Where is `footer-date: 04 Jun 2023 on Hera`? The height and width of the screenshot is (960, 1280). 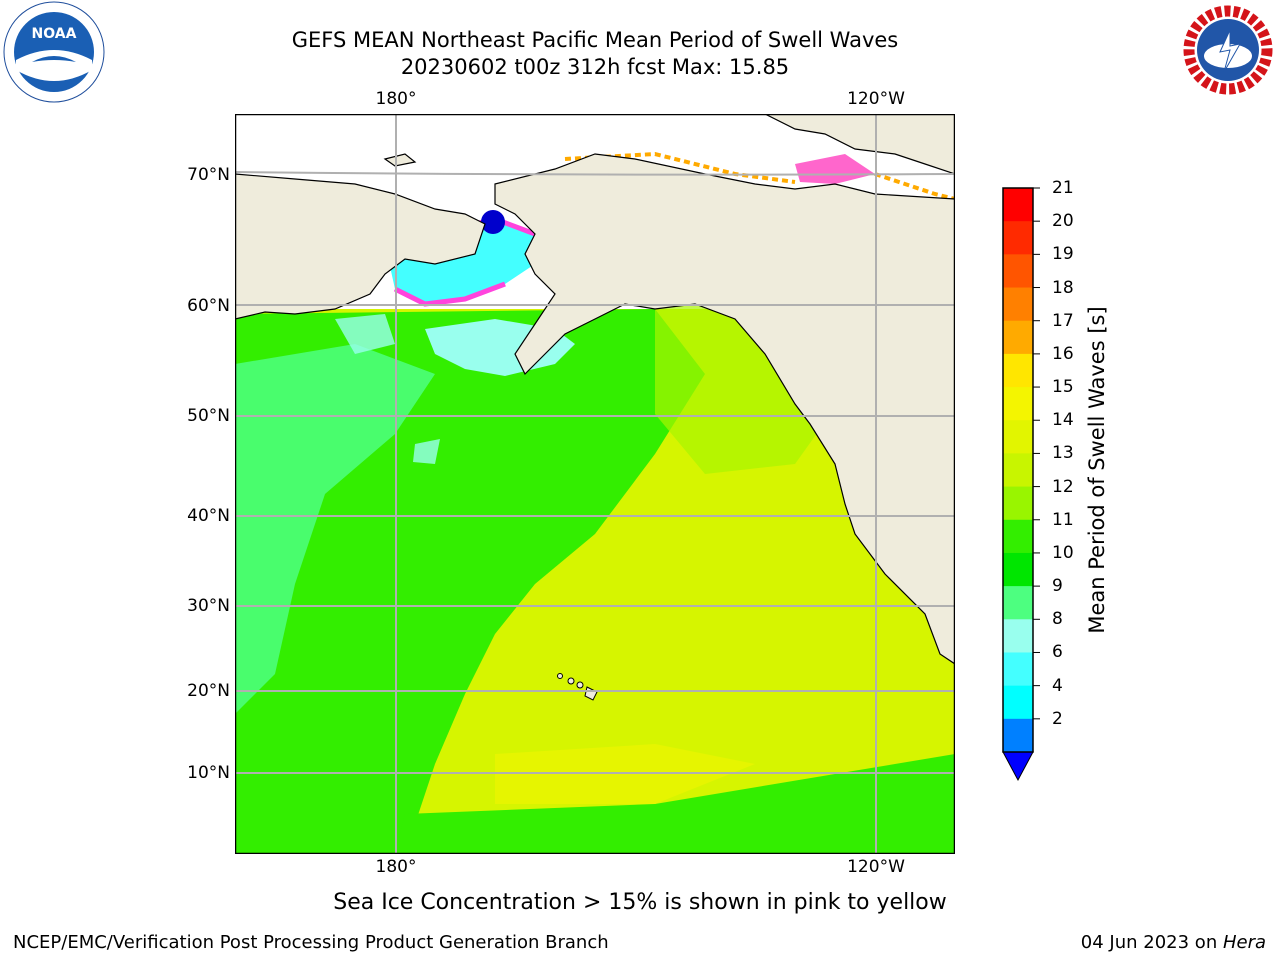
footer-date: 04 Jun 2023 on Hera is located at coordinates (1173, 942).